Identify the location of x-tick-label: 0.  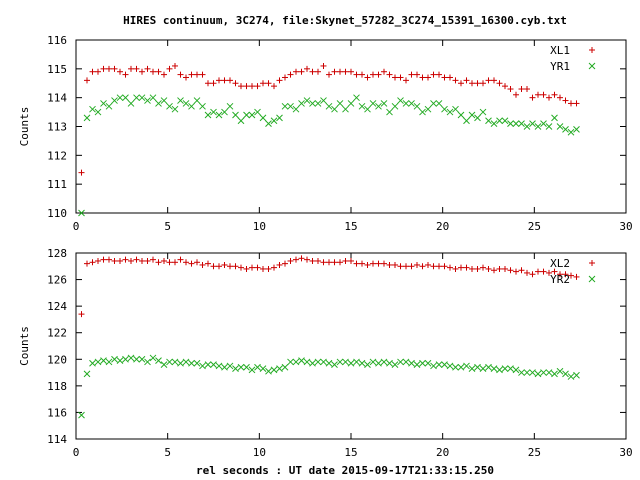
(76, 452).